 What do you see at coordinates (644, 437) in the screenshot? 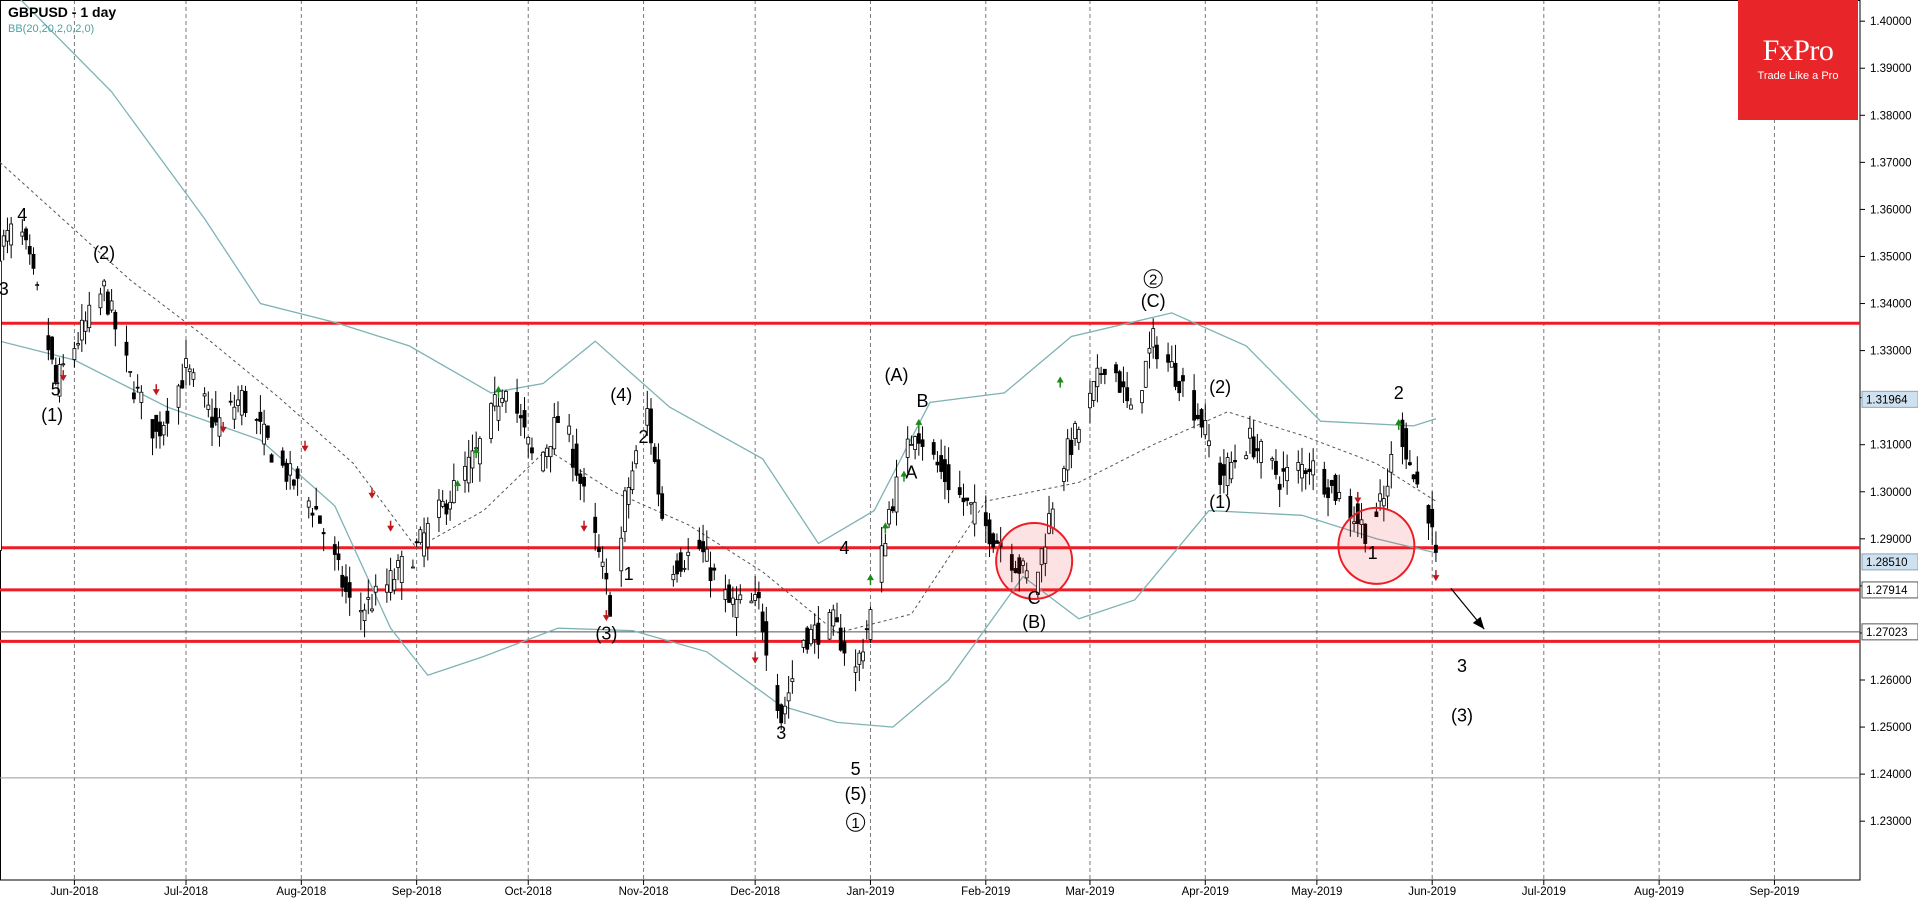
I see `wave-label: 2` at bounding box center [644, 437].